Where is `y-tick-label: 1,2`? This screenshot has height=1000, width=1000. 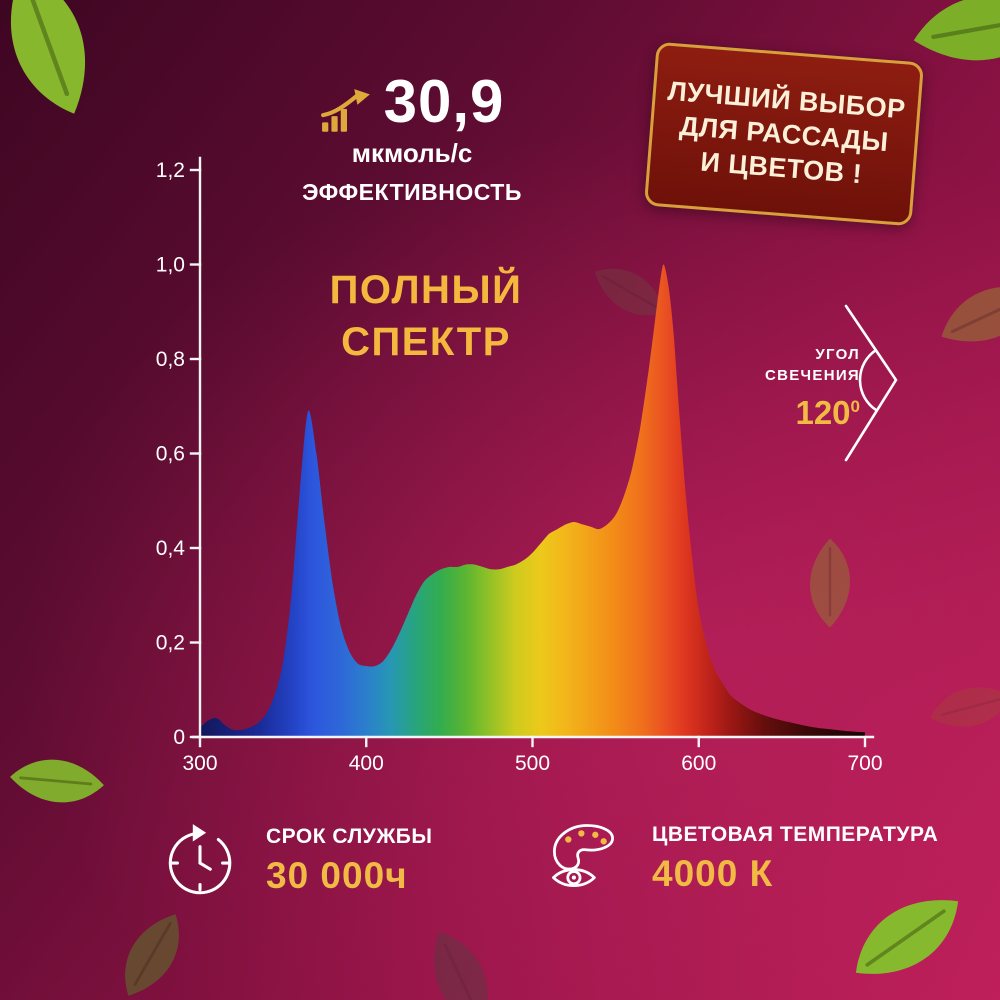 y-tick-label: 1,2 is located at coordinates (170, 170).